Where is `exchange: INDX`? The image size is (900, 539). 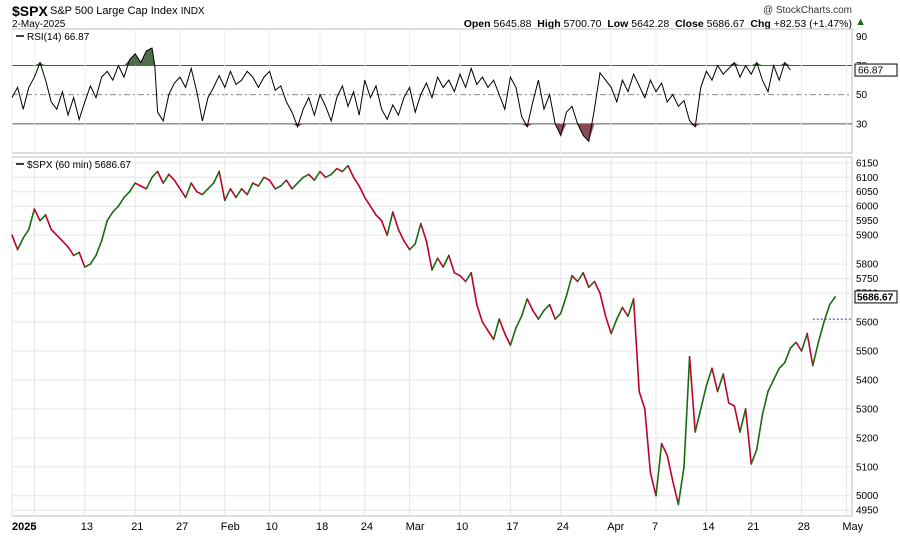
exchange: INDX is located at coordinates (192, 11).